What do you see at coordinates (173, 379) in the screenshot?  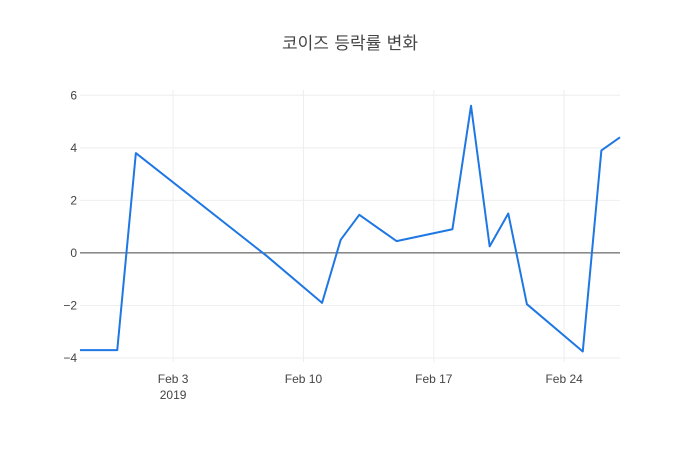 I see `x-tick-label: Feb 3` at bounding box center [173, 379].